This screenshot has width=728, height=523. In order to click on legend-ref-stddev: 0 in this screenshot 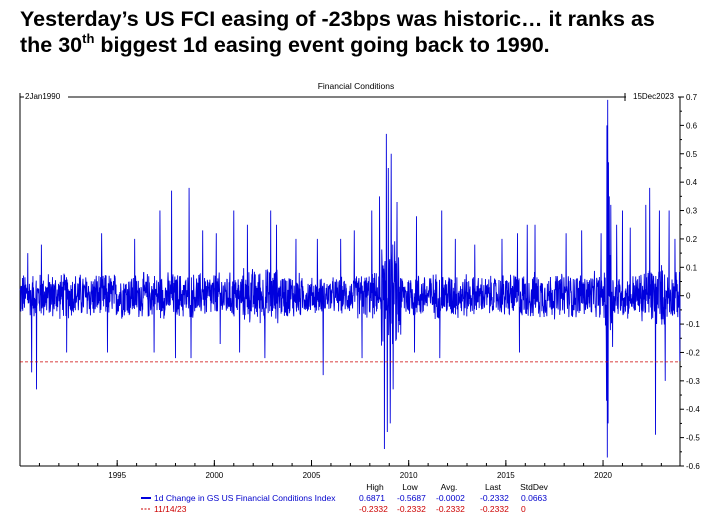, I will do `click(523, 509)`.